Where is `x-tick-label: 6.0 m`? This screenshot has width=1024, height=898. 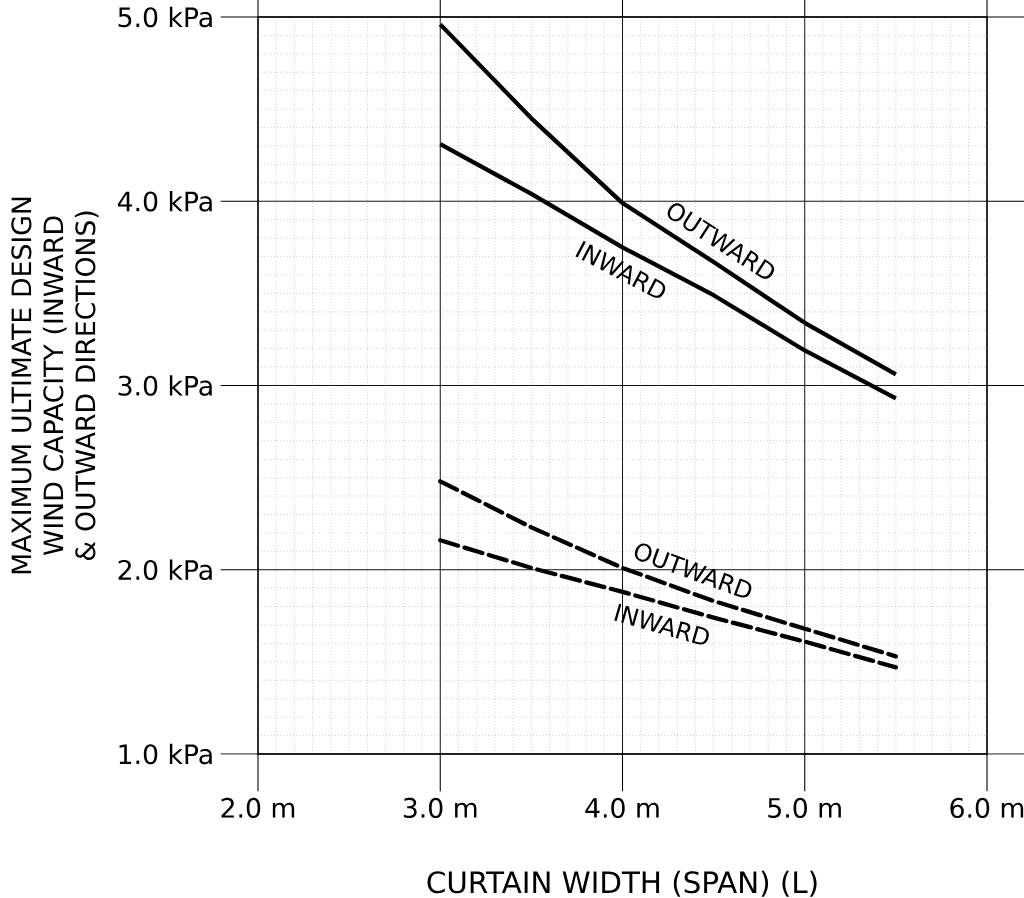 x-tick-label: 6.0 m is located at coordinates (987, 807).